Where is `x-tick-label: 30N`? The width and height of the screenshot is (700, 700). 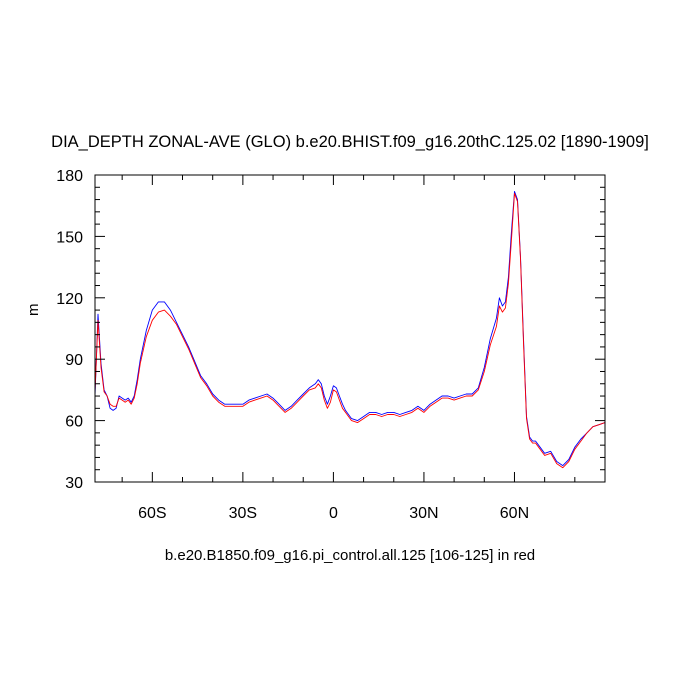
x-tick-label: 30N is located at coordinates (423, 513).